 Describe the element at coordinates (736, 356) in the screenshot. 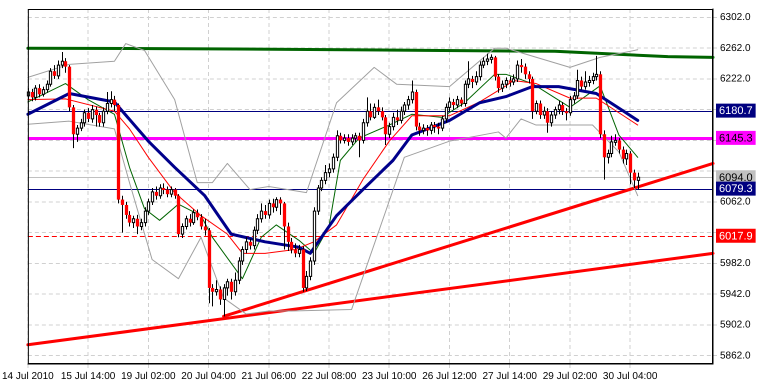

I see `y-tick-label: 5862.0` at that location.